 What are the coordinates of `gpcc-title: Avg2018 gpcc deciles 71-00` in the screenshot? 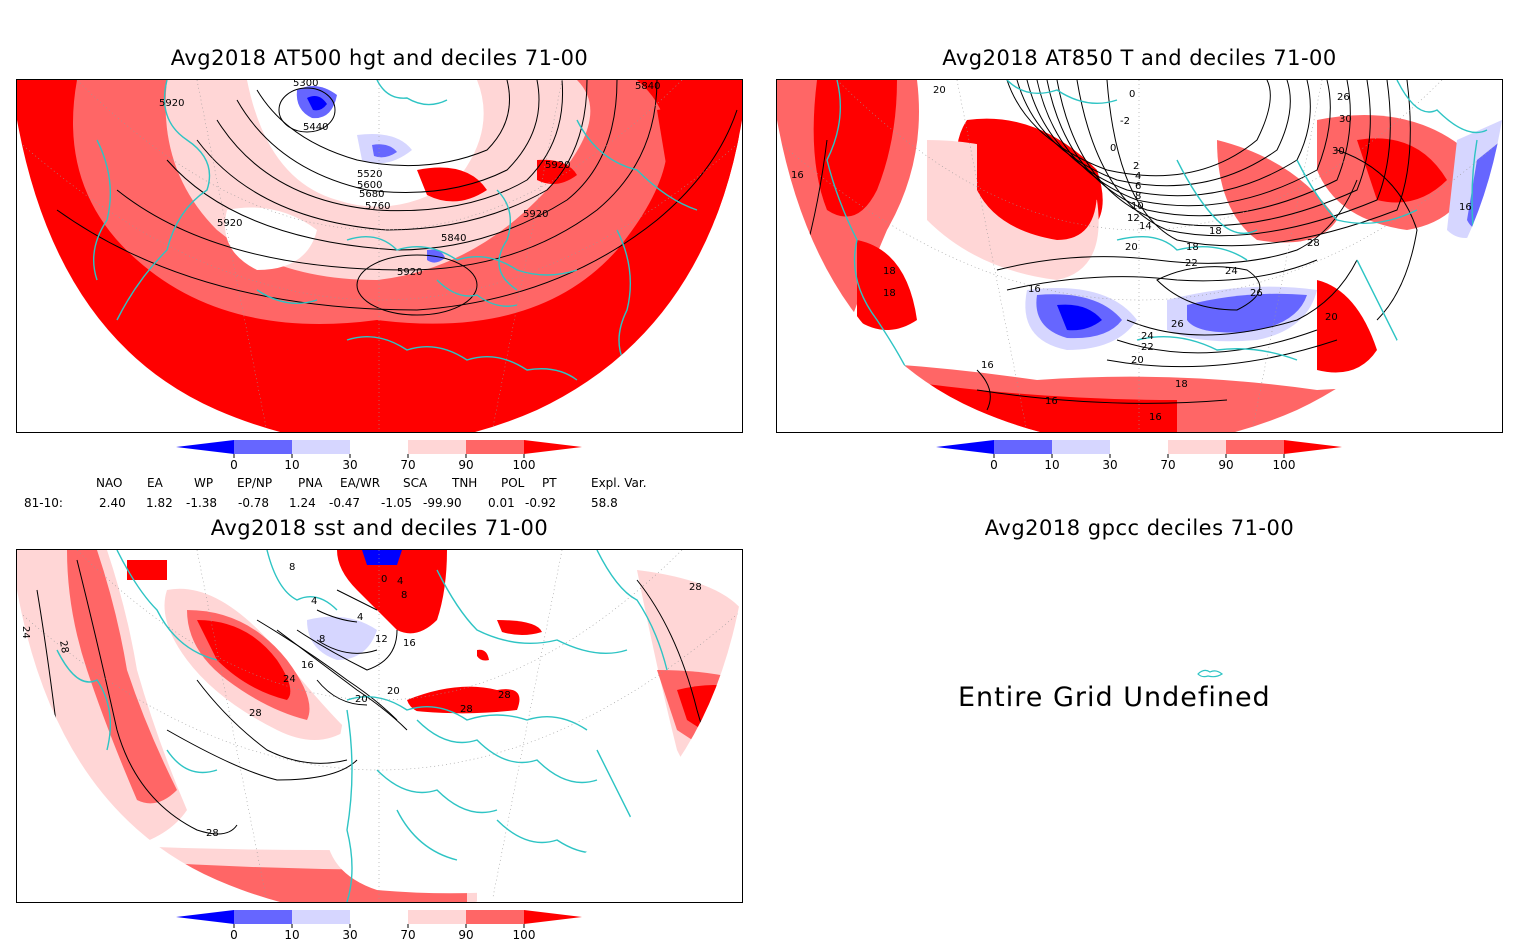 It's located at (1139, 528).